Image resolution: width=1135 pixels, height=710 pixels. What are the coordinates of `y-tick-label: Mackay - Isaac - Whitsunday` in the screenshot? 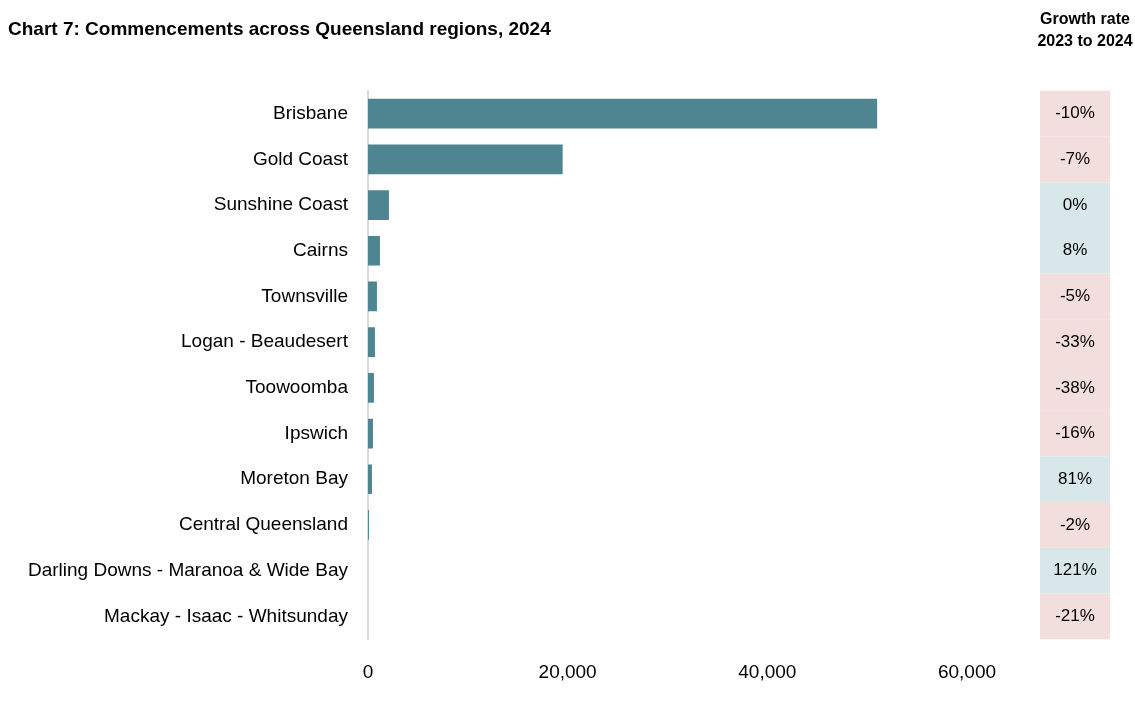 It's located at (226, 615).